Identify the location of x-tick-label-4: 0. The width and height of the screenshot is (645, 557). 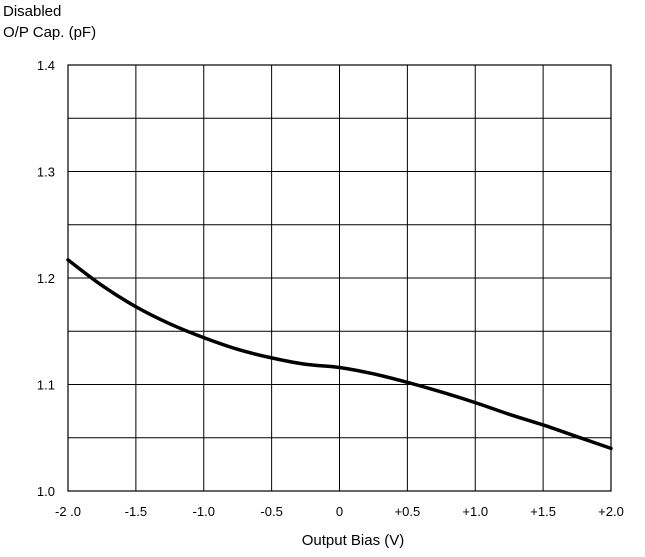
(339, 511).